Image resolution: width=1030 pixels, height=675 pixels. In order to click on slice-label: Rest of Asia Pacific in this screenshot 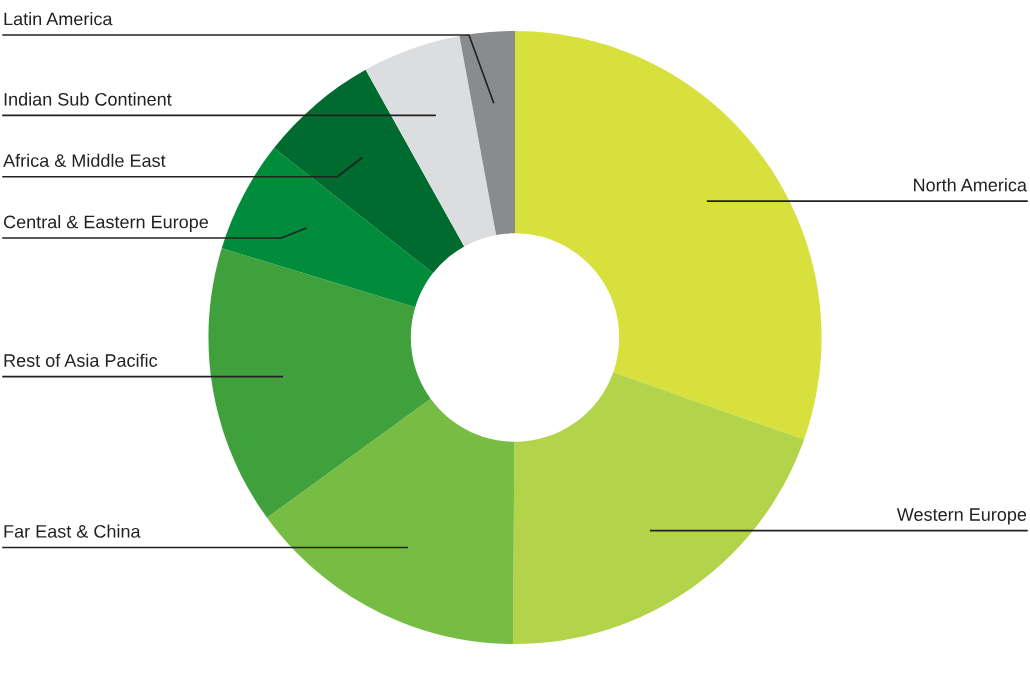, I will do `click(81, 360)`.